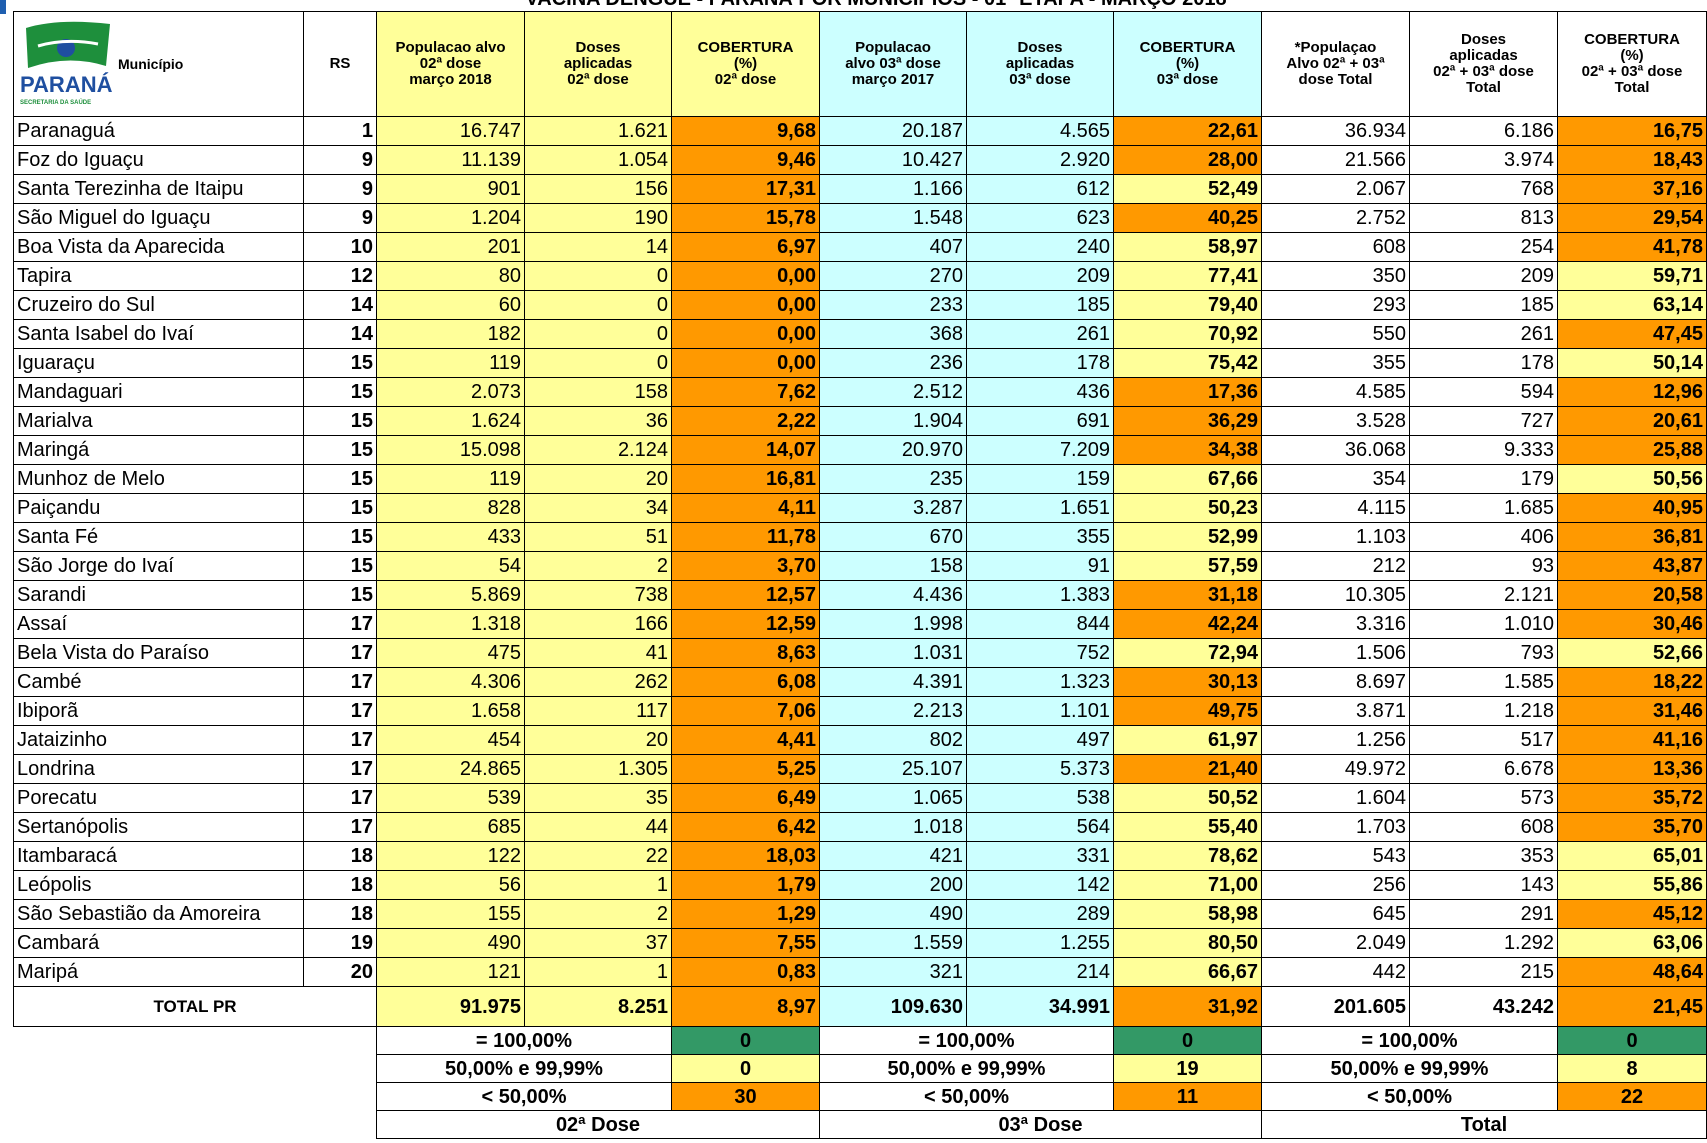 This screenshot has height=1143, width=1707. I want to click on value-cell: 50,52, so click(1187, 798).